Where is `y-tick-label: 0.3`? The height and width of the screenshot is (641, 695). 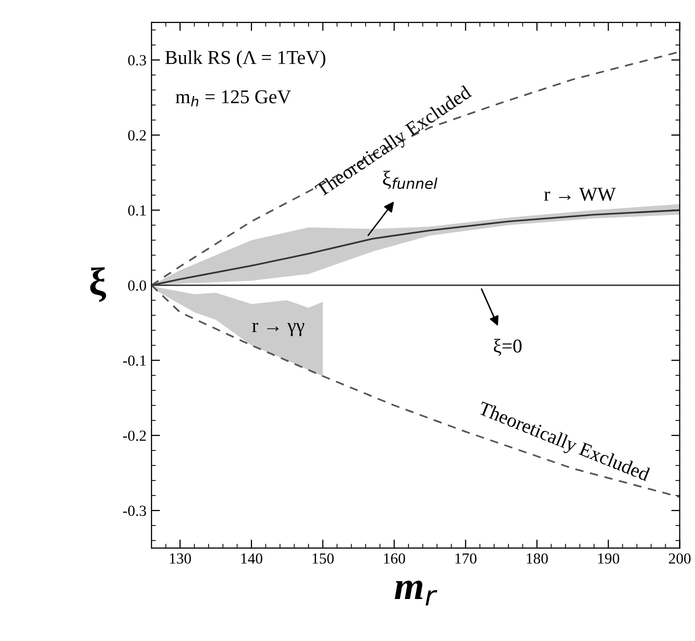
y-tick-label: 0.3 is located at coordinates (137, 60).